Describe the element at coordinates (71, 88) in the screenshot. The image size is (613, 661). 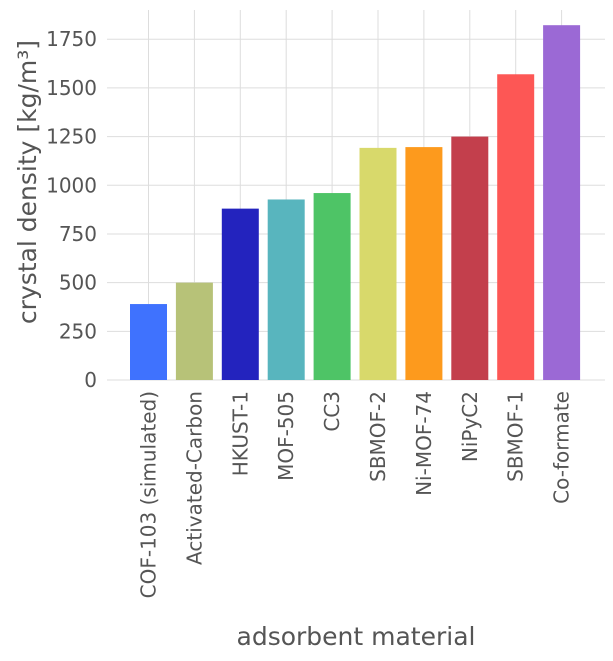
I see `y-tick-label: 1500` at that location.